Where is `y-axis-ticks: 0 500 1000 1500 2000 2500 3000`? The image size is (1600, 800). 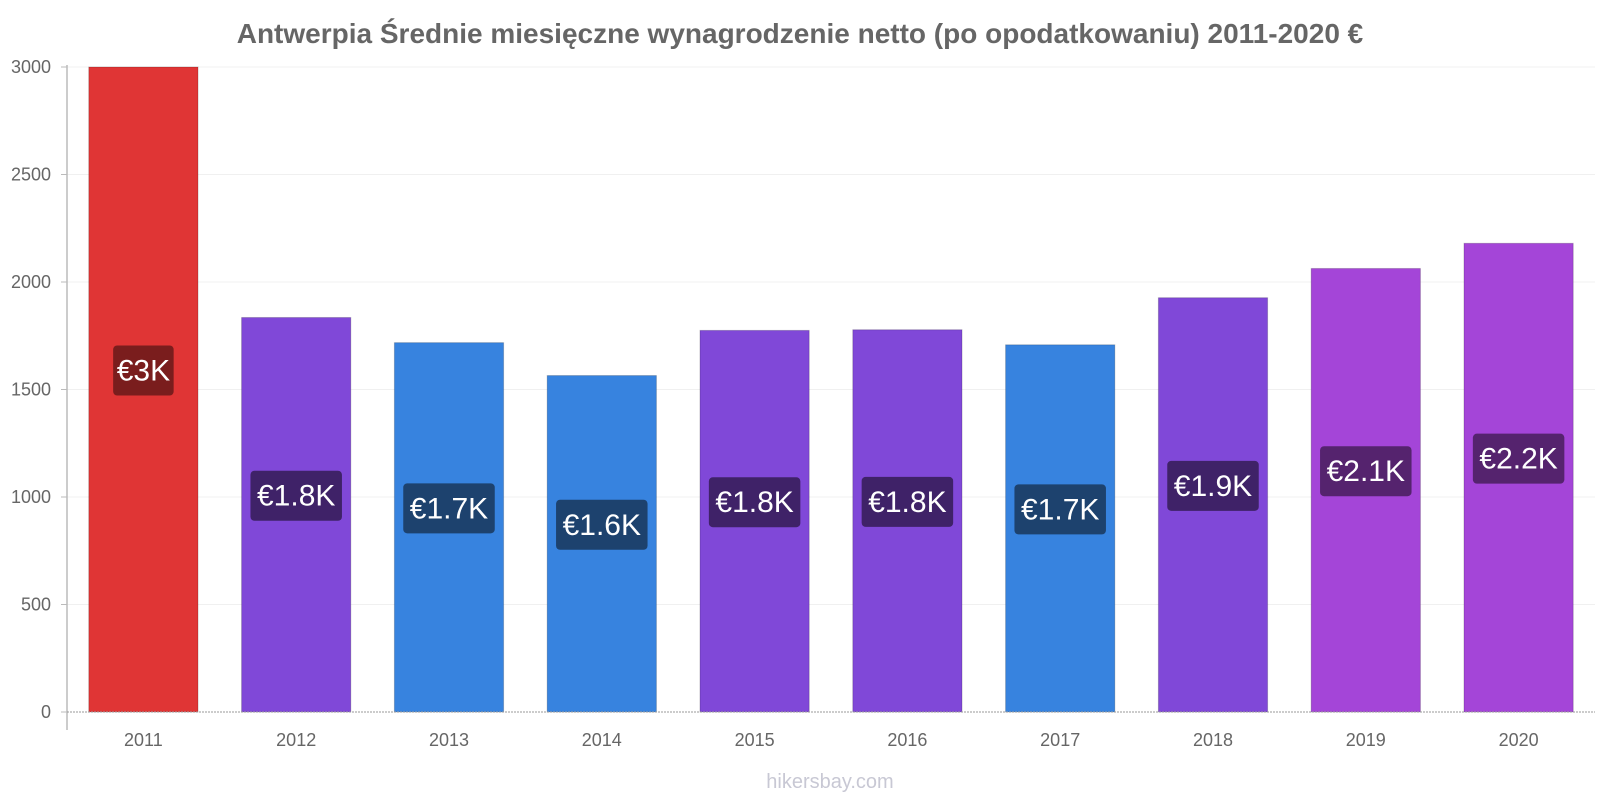
y-axis-ticks: 0 500 1000 1500 2000 2500 3000 is located at coordinates (39, 389).